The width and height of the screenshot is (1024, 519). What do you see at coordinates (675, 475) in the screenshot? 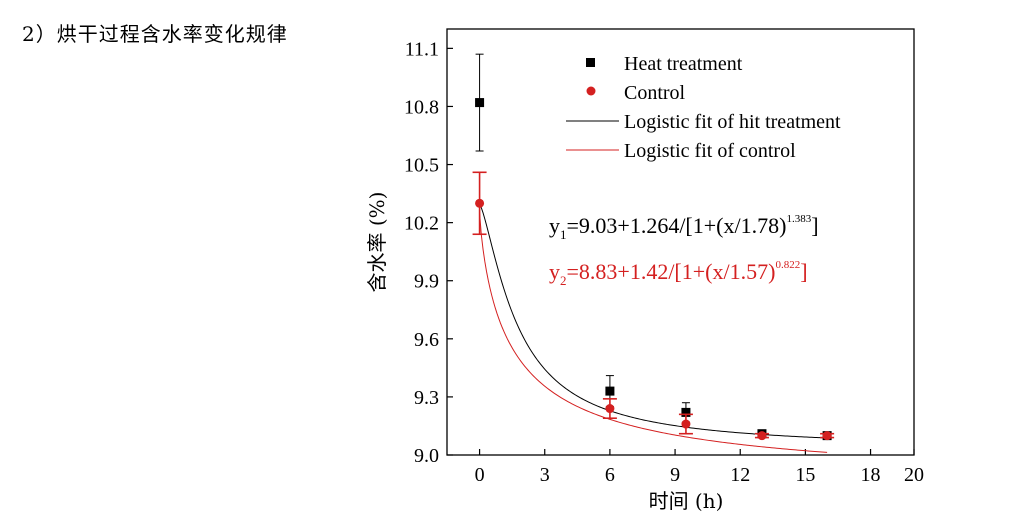
I see `x-tick-label-3: 9` at bounding box center [675, 475].